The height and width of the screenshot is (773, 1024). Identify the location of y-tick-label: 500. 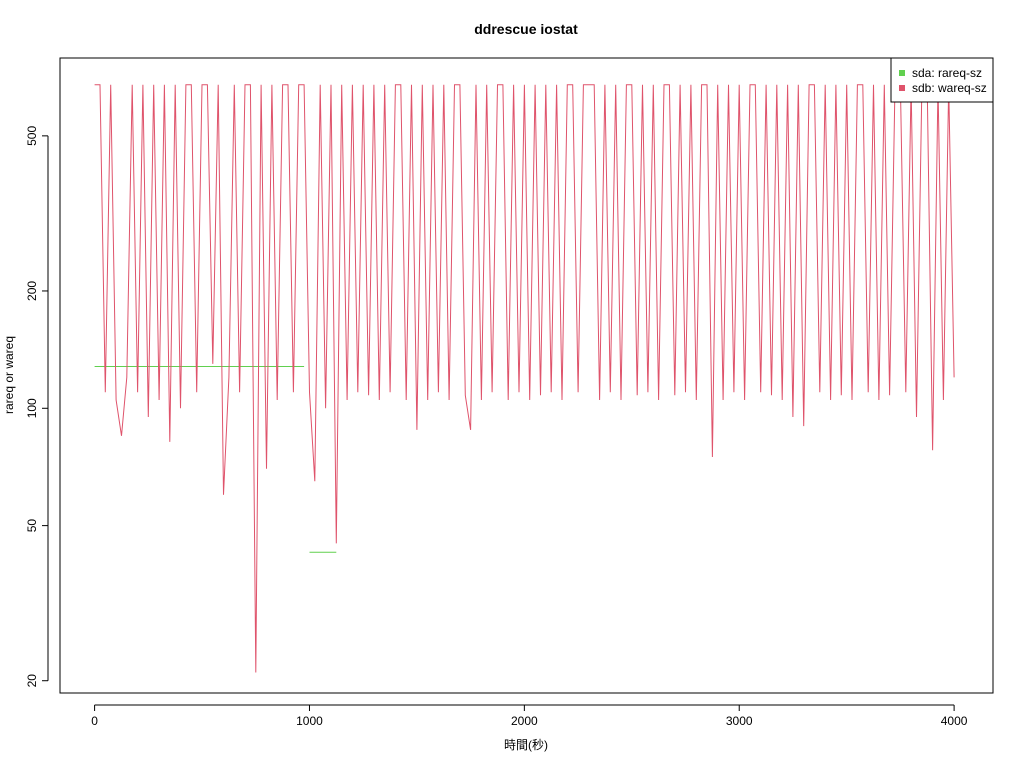
(32, 136).